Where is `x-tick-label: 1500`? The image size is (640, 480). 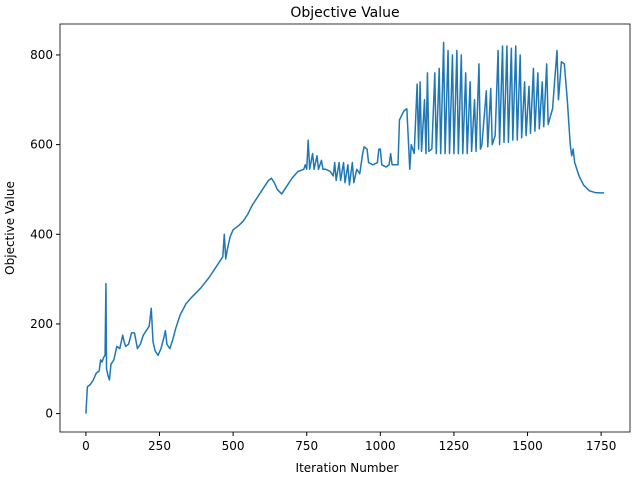 x-tick-label: 1500 is located at coordinates (527, 446).